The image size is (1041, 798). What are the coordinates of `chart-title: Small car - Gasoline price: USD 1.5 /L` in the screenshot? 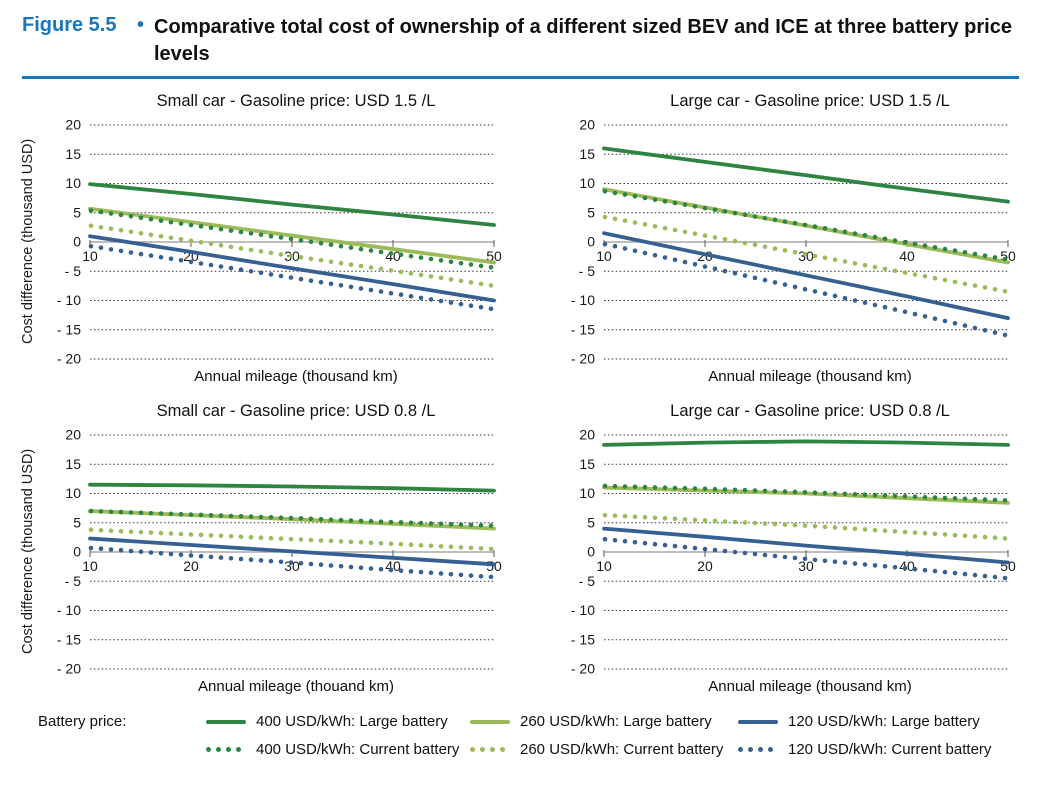 It's located at (296, 101).